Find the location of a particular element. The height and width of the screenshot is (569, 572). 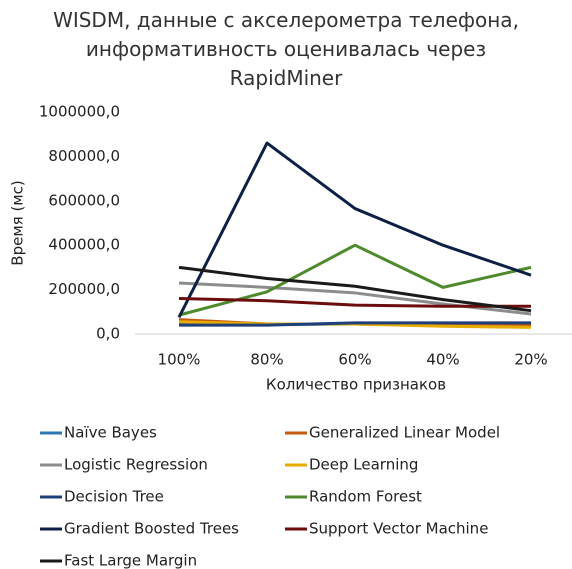

y-tick-label: 800000,0 is located at coordinates (84, 156).